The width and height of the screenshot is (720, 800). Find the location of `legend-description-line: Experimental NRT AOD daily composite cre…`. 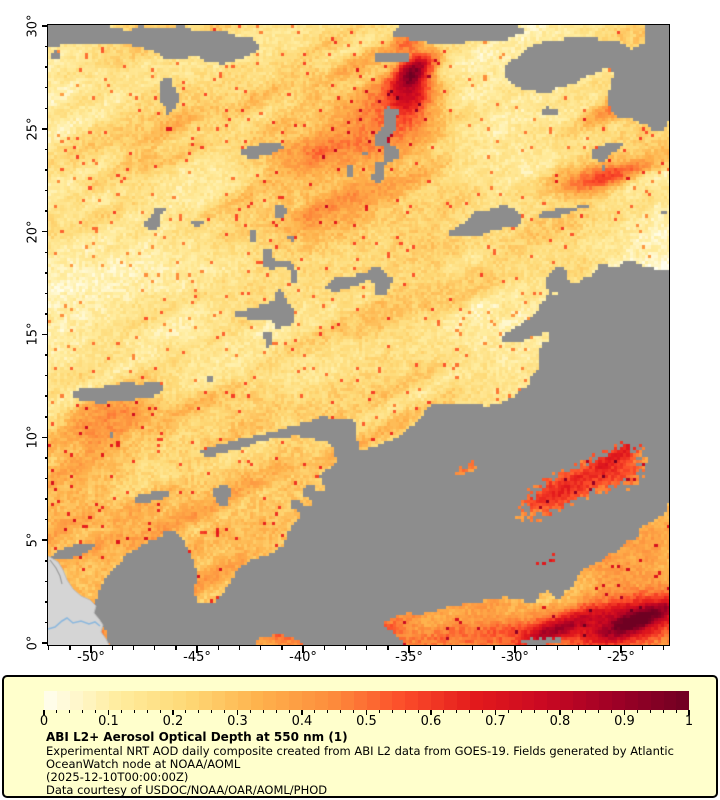

legend-description-line: Experimental NRT AOD daily composite cre… is located at coordinates (360, 751).